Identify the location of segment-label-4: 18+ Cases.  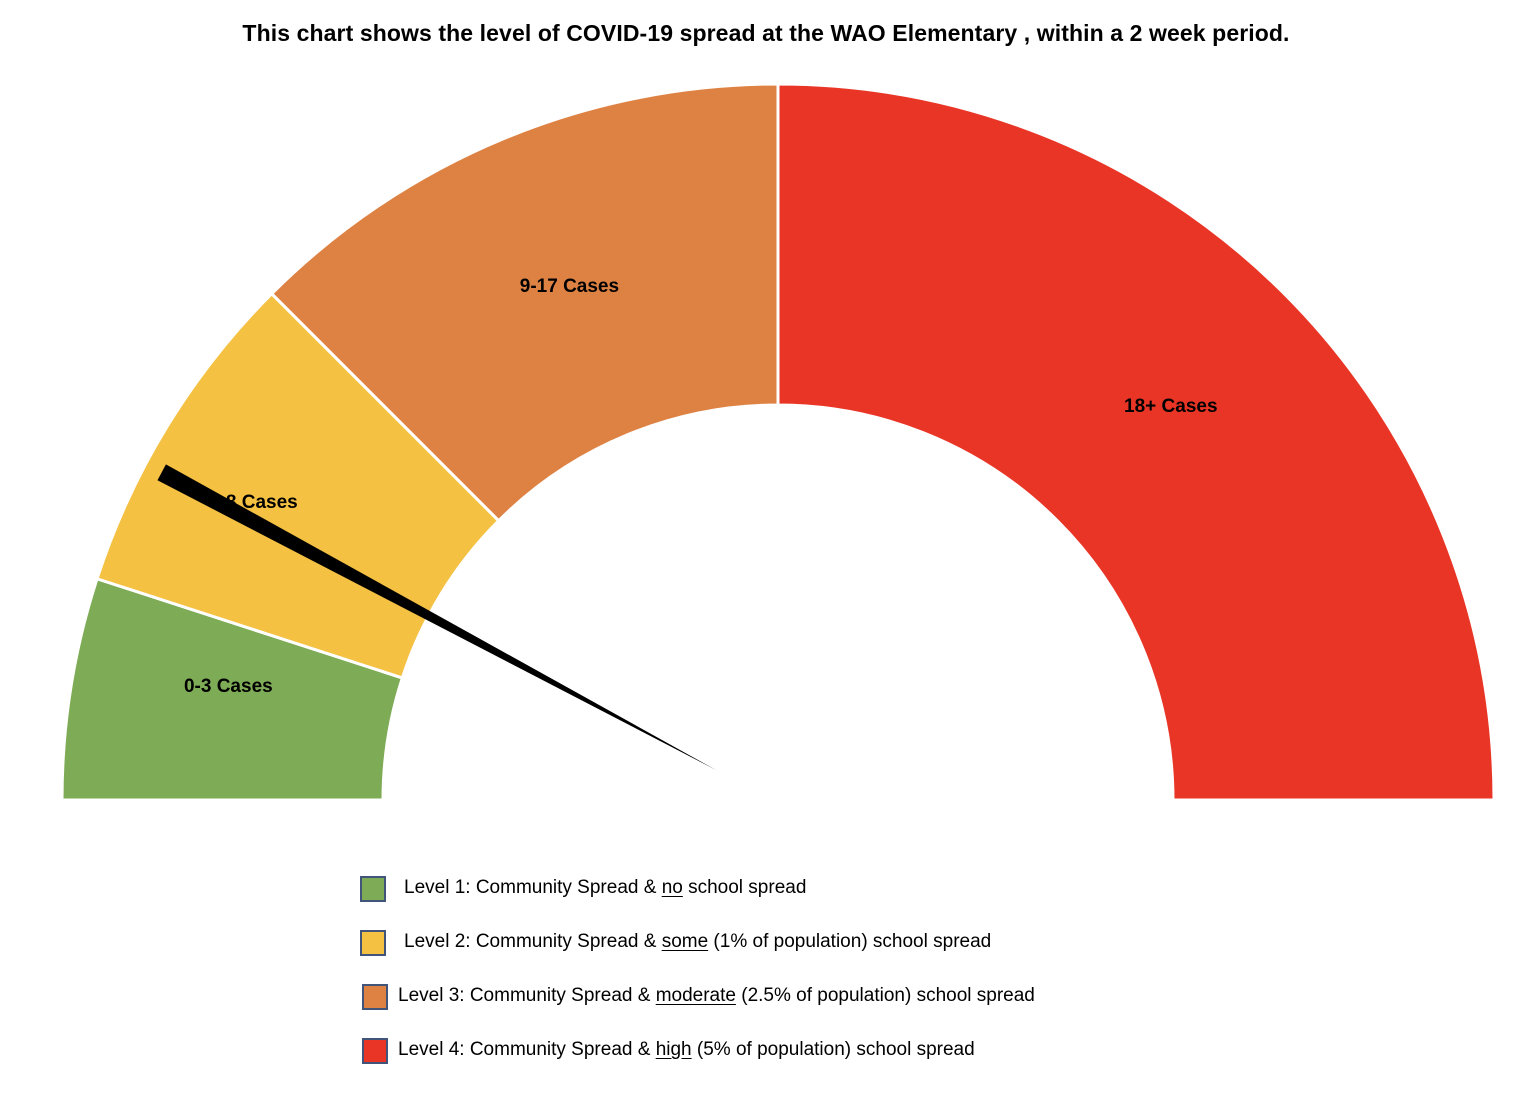
(1171, 406).